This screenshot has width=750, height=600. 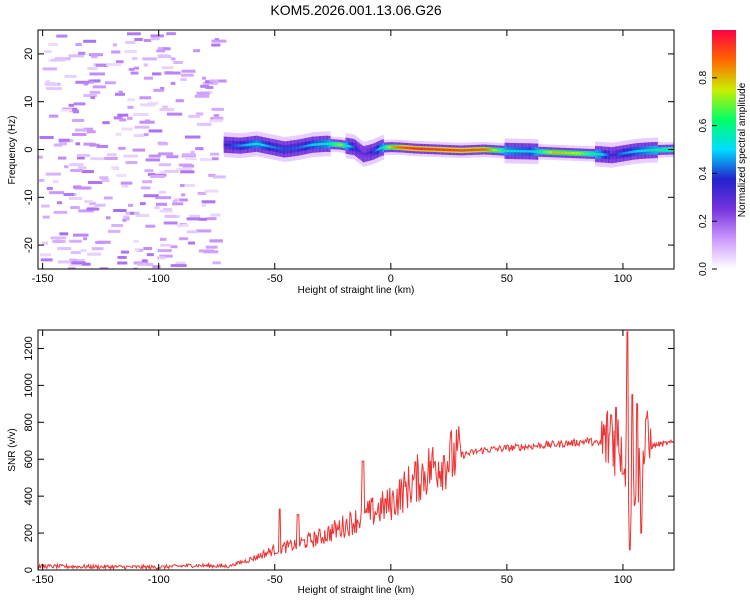 I want to click on colorbar-ticks: 0.0 0.2 0.4 0.6 0.8, so click(x=707, y=173).